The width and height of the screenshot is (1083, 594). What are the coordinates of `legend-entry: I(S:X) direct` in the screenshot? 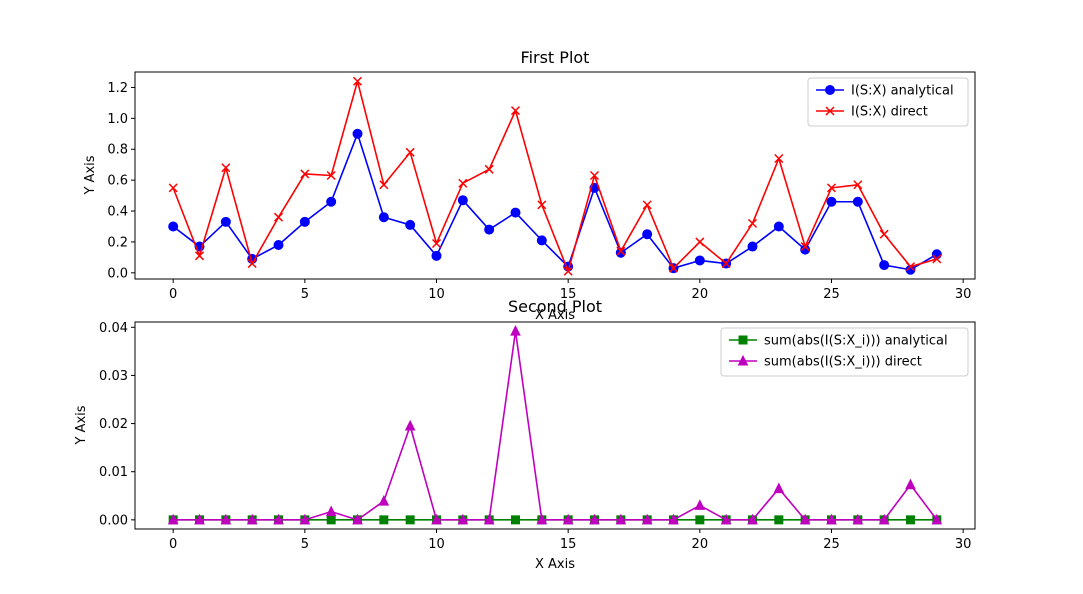 It's located at (872, 112).